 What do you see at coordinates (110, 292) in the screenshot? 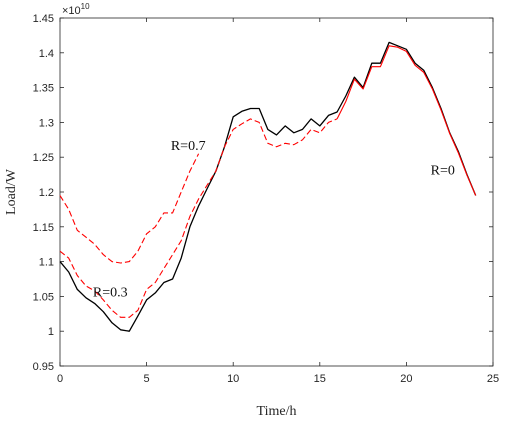
I see `annotation-label-2: R=0.3` at bounding box center [110, 292].